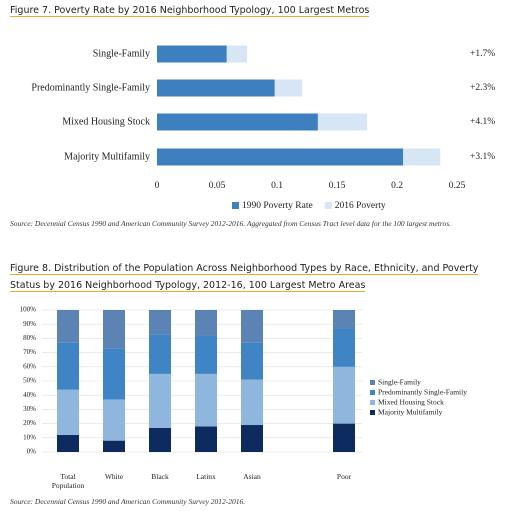 This screenshot has width=512, height=511. Describe the element at coordinates (29, 324) in the screenshot. I see `y-tick-label: 90%` at that location.